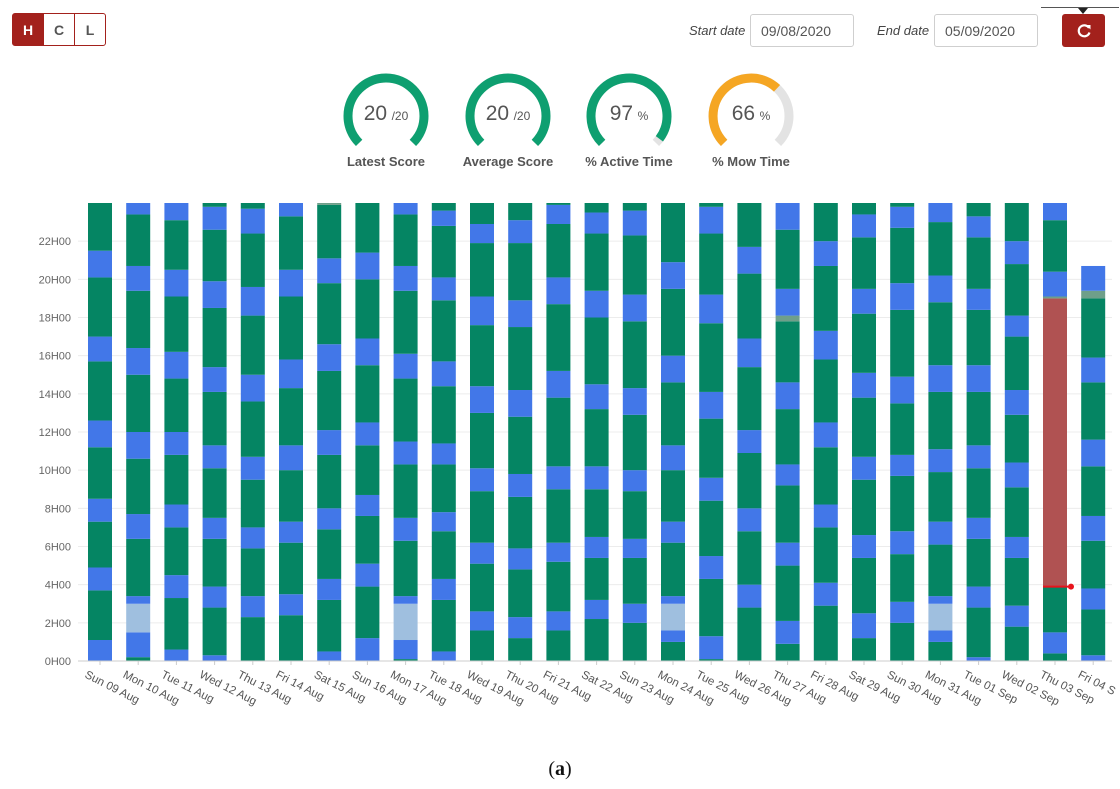 The height and width of the screenshot is (789, 1120). What do you see at coordinates (508, 119) in the screenshot?
I see `gauge-average-score: 20 /20 Average Score` at bounding box center [508, 119].